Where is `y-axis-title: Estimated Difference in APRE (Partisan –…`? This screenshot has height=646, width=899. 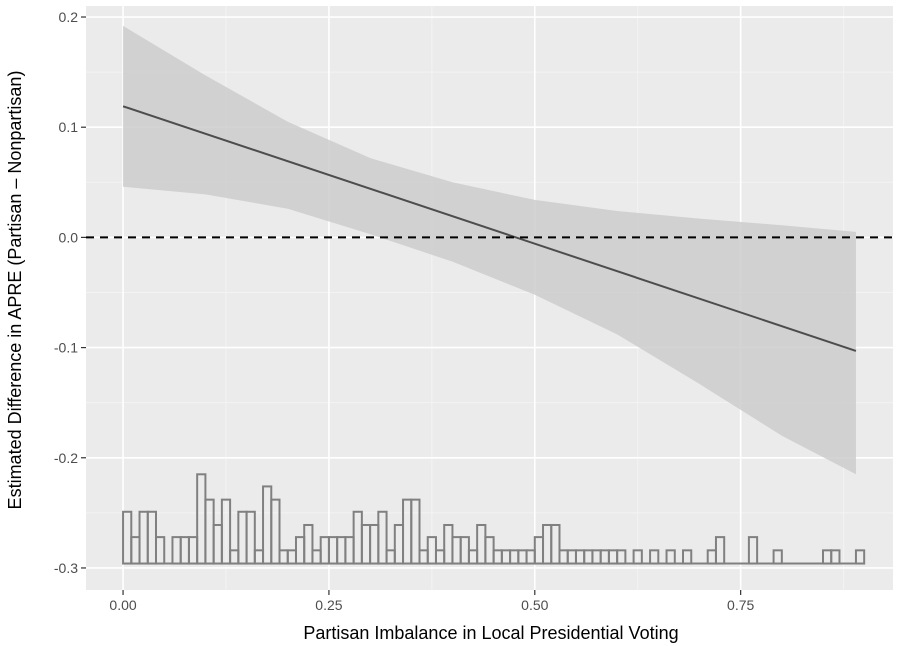
y-axis-title: Estimated Difference in APRE (Partisan –… is located at coordinates (15, 290).